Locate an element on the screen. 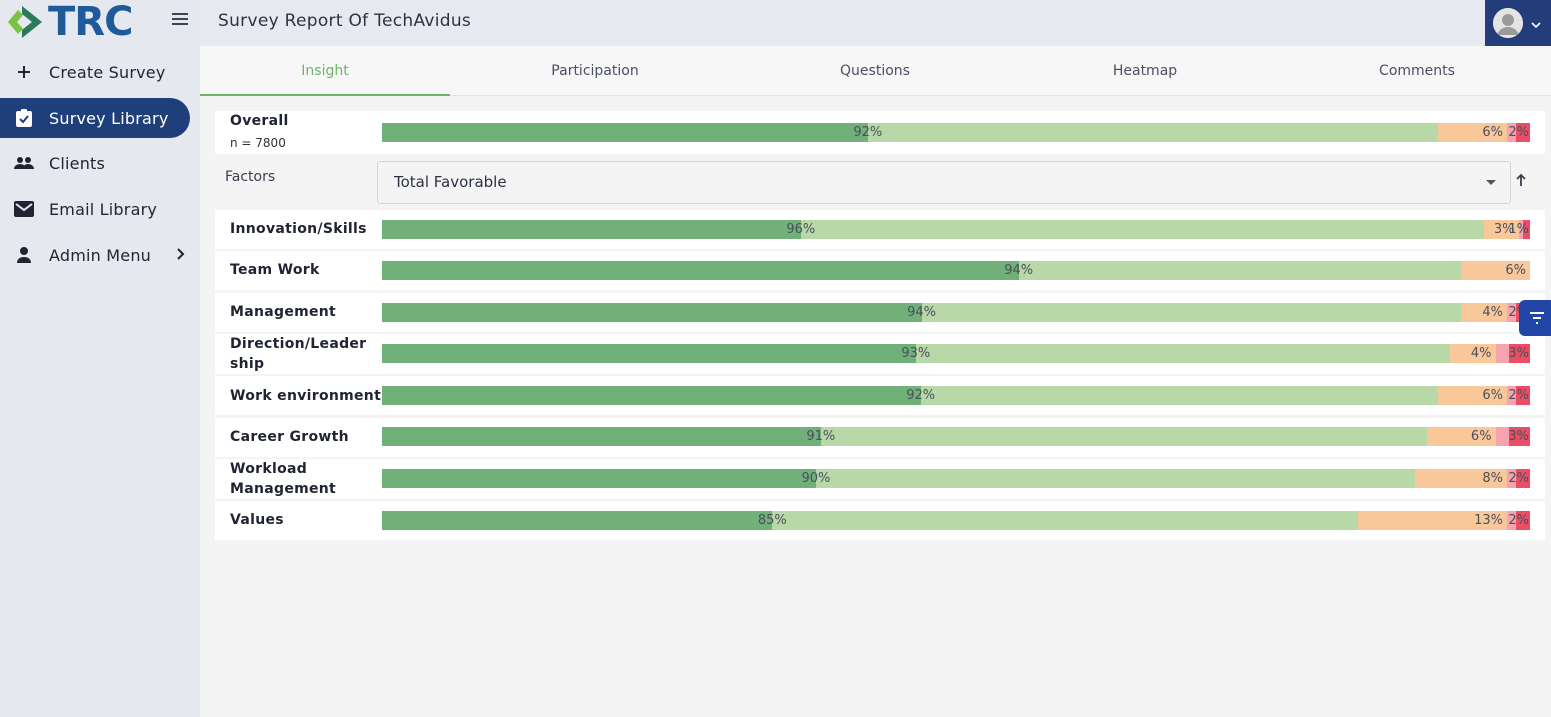 The image size is (1551, 717). arrow-up-icon is located at coordinates (1521, 179).